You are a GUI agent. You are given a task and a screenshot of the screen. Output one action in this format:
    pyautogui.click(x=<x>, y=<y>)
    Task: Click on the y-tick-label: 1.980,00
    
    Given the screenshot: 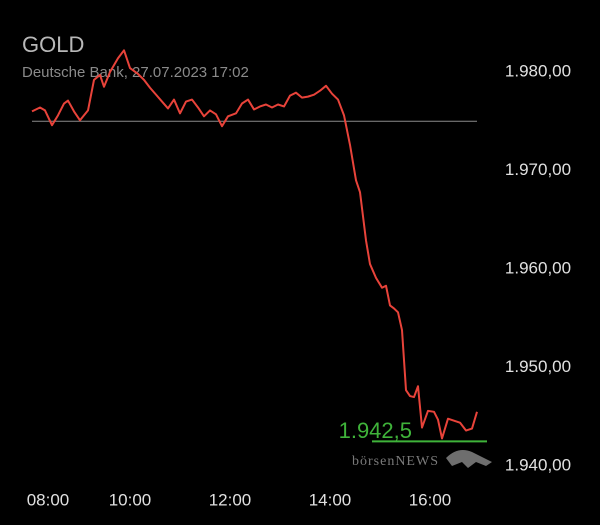 What is the action you would take?
    pyautogui.click(x=538, y=70)
    